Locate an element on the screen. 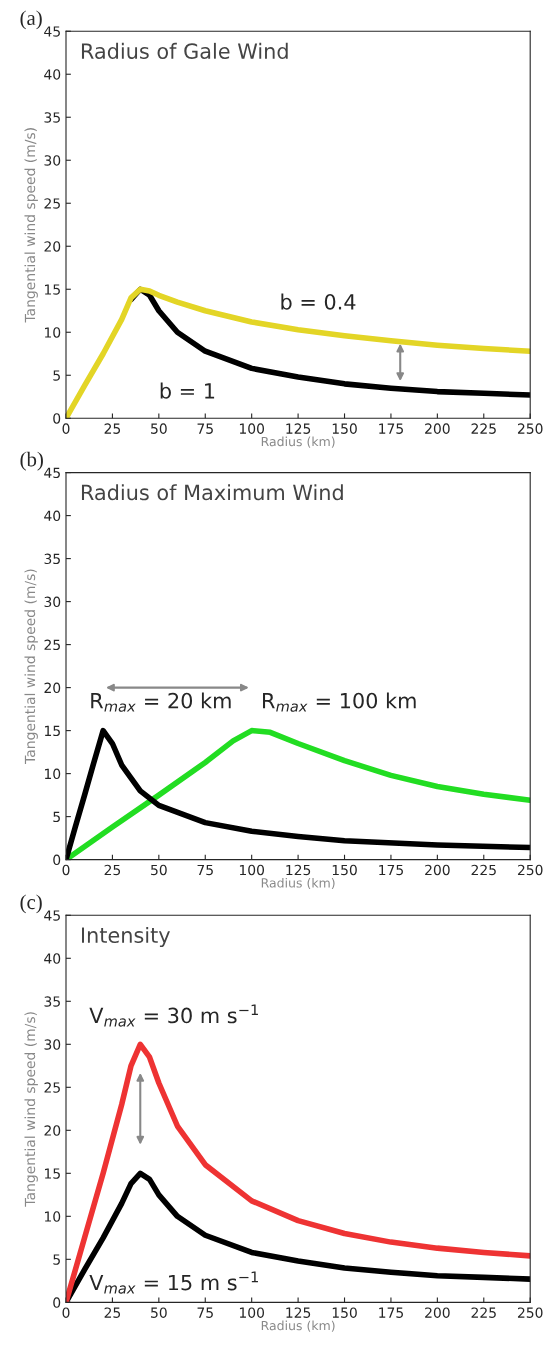 The width and height of the screenshot is (550, 1358). chart-title: (b) is located at coordinates (31, 461).